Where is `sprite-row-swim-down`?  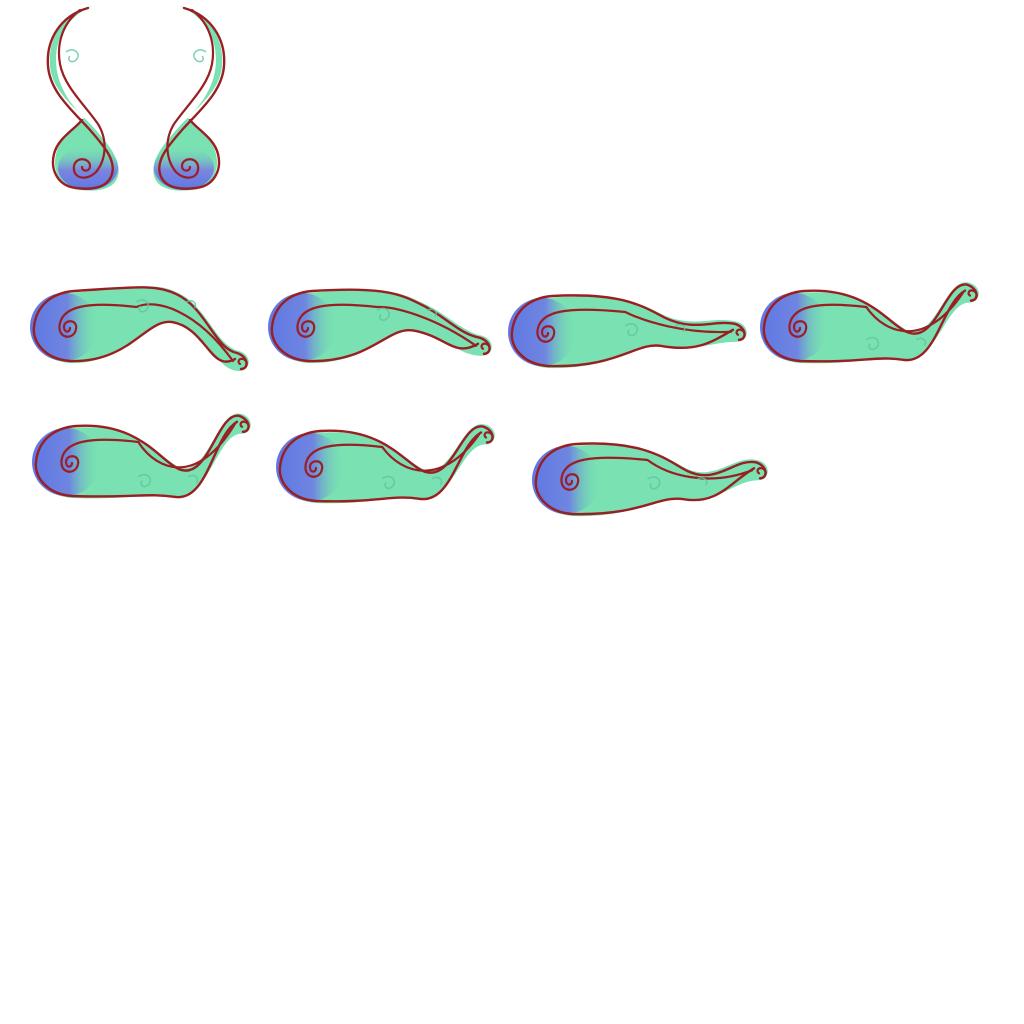 sprite-row-swim-down is located at coordinates (400, 465).